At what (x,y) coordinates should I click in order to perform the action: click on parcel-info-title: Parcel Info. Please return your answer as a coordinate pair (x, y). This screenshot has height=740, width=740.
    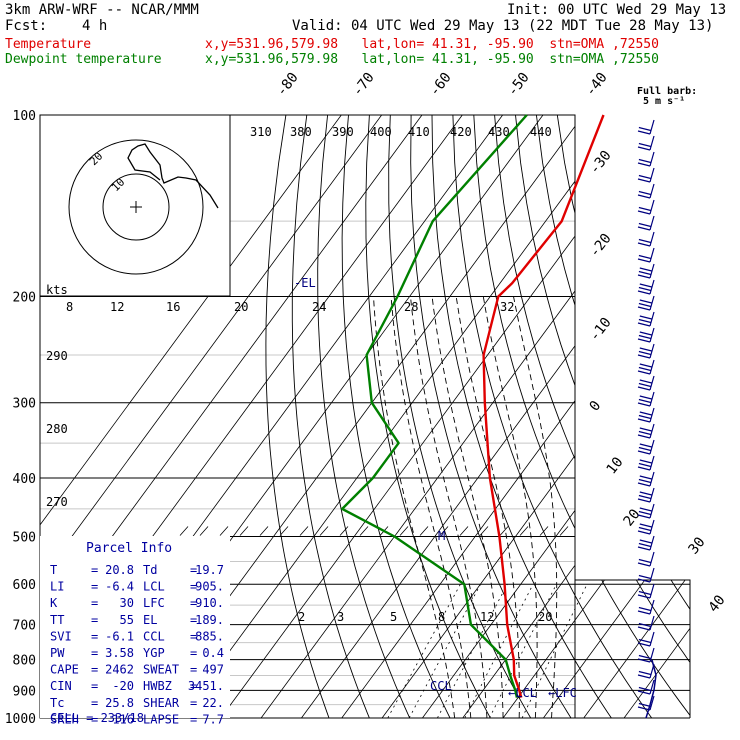
    Looking at the image, I should click on (129, 548).